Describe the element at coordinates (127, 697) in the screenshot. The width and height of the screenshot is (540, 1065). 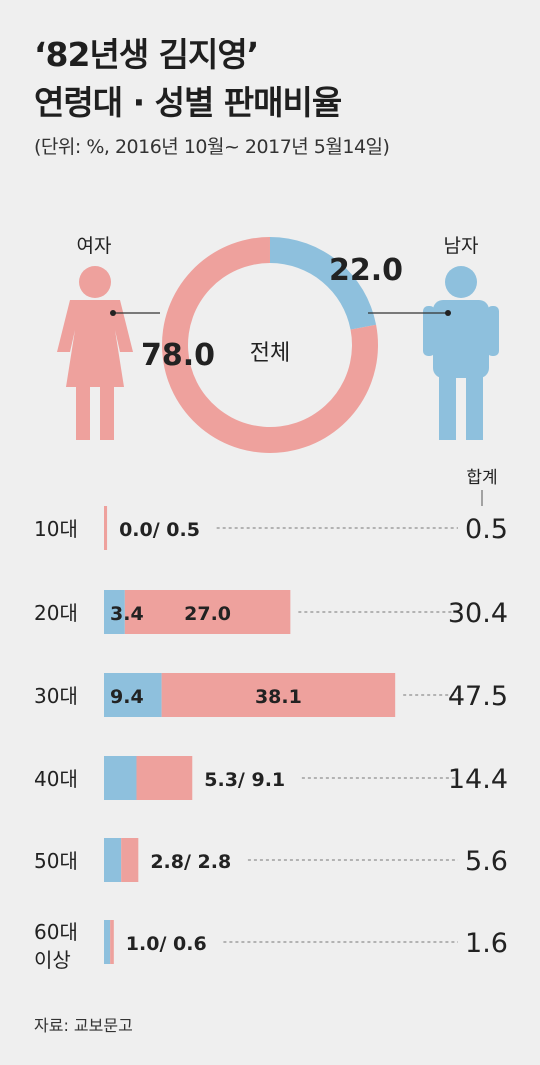
I see `bar-value-male: 9.4` at that location.